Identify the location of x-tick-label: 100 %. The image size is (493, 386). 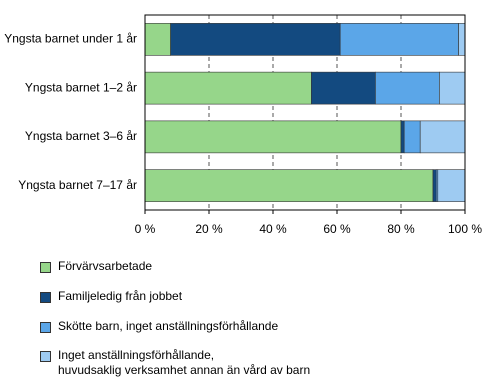
(465, 229).